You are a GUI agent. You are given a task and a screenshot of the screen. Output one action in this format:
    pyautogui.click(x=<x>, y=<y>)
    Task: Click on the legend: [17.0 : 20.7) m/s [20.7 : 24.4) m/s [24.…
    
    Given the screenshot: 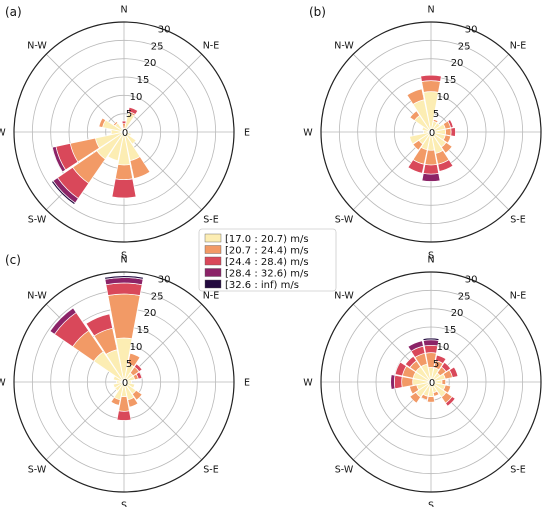 What is the action you would take?
    pyautogui.click(x=267, y=260)
    